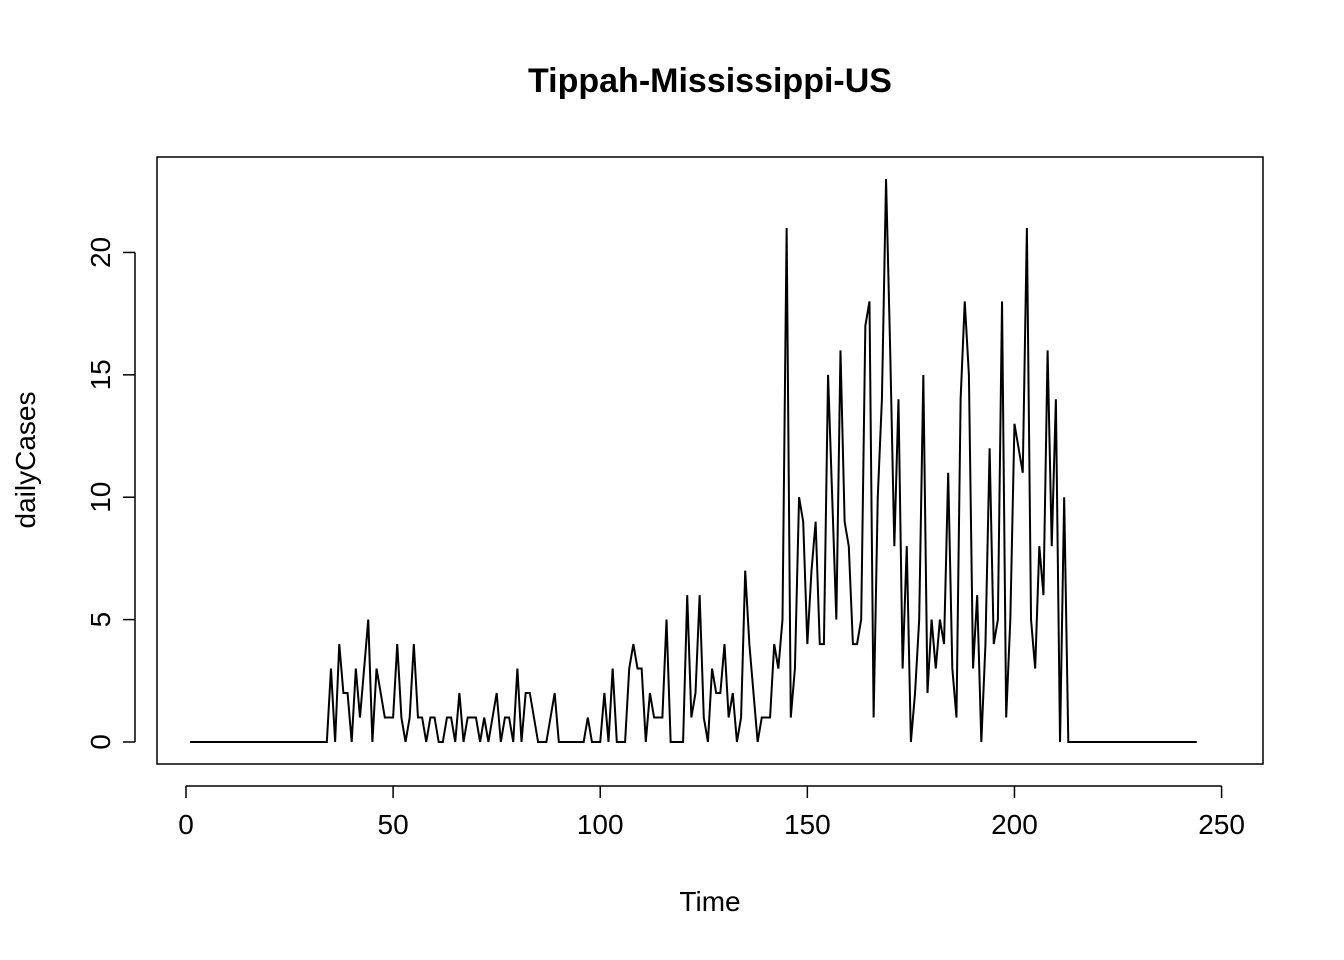 The width and height of the screenshot is (1344, 960). What do you see at coordinates (186, 824) in the screenshot?
I see `x-tick-label: 0` at bounding box center [186, 824].